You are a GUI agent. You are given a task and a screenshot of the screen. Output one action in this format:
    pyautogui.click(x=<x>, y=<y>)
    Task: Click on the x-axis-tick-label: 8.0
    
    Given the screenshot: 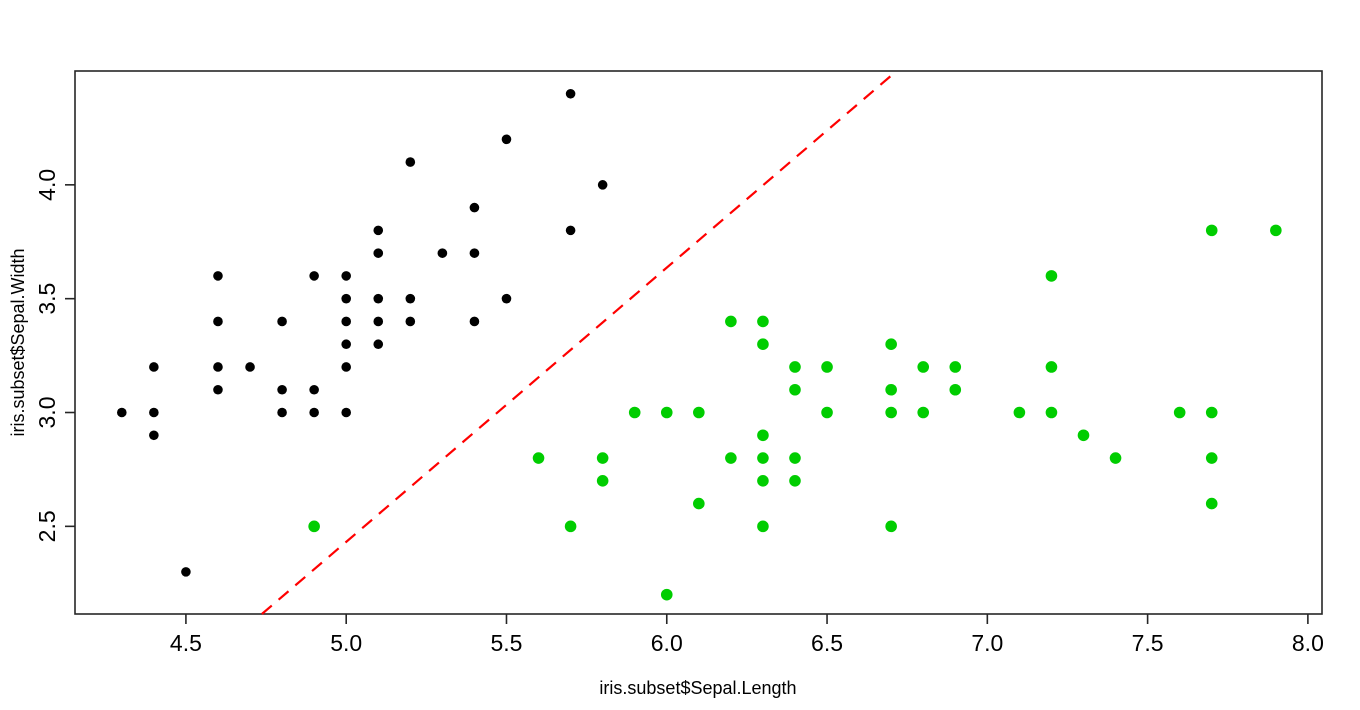 What is the action you would take?
    pyautogui.click(x=1308, y=643)
    